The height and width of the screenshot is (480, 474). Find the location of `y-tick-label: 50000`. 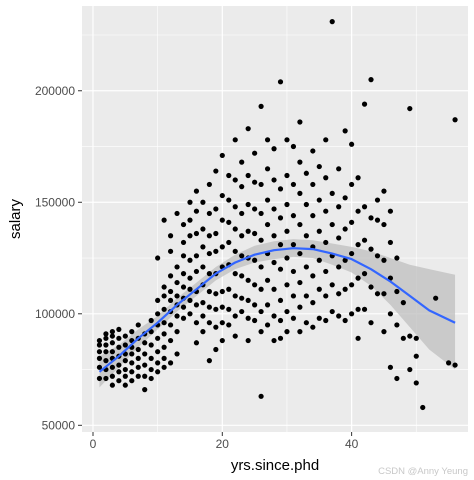

y-tick-label: 50000 is located at coordinates (59, 425).